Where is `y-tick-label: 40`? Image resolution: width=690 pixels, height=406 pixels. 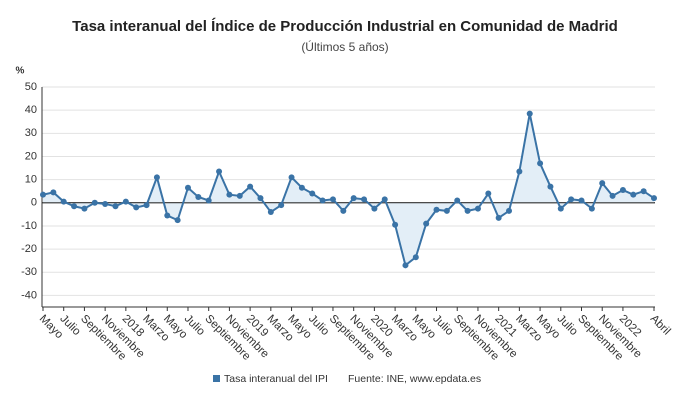 y-tick-label: 40 is located at coordinates (31, 110).